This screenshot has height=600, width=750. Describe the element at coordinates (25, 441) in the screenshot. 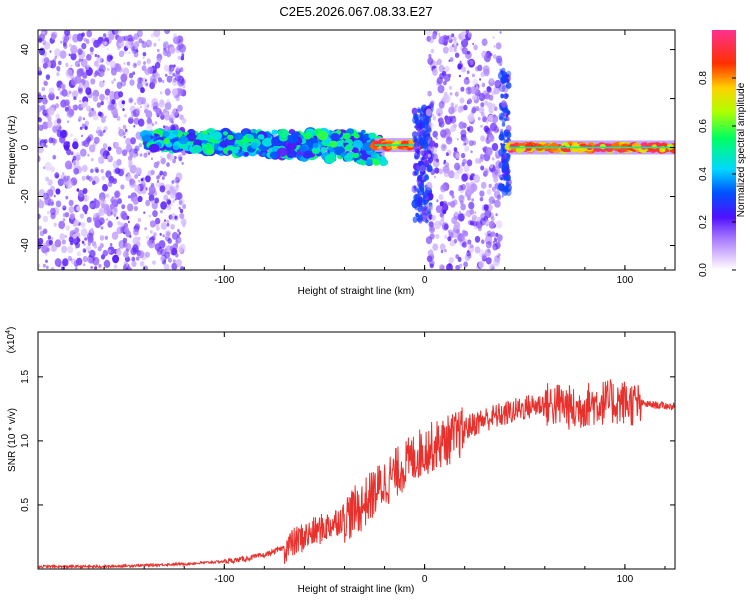

I see `snr-ytick-label: 1.0` at that location.